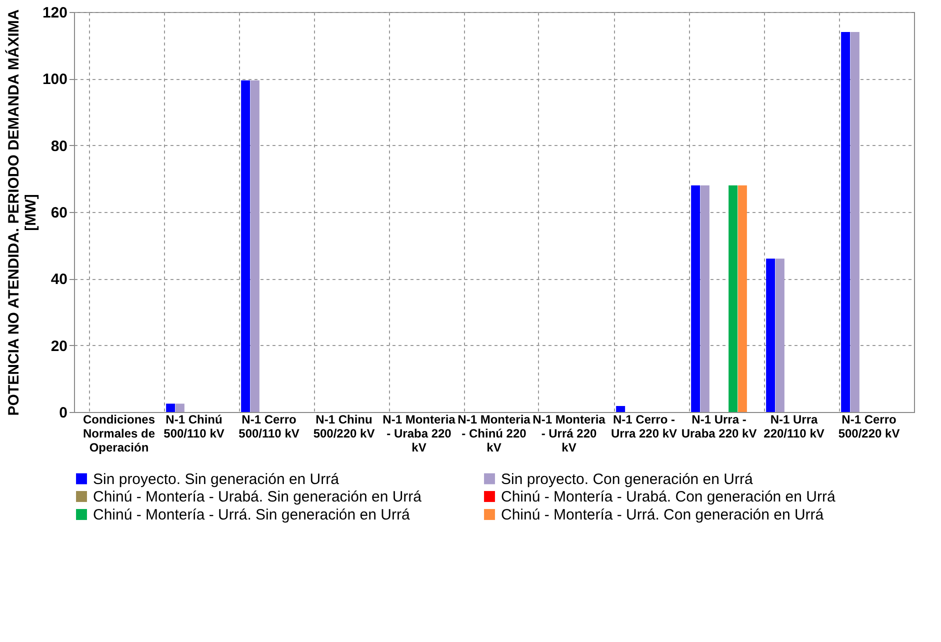  Describe the element at coordinates (59, 146) in the screenshot. I see `y-tick-label: 80` at that location.